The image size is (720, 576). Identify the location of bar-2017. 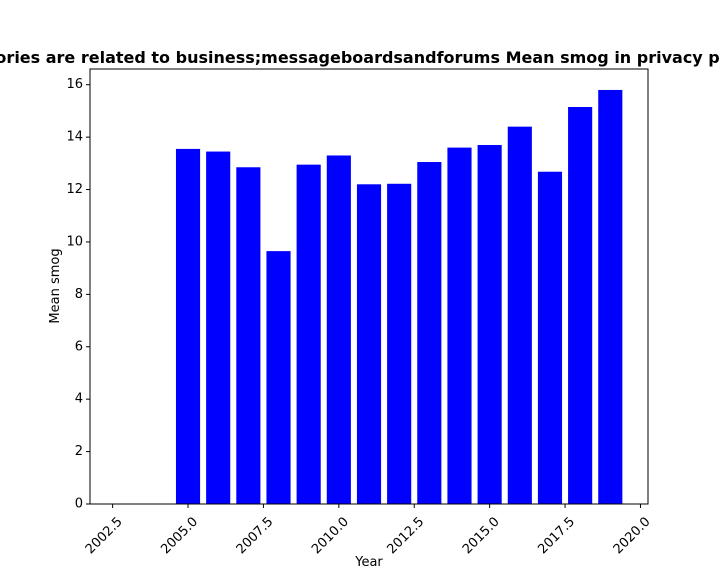
(550, 337).